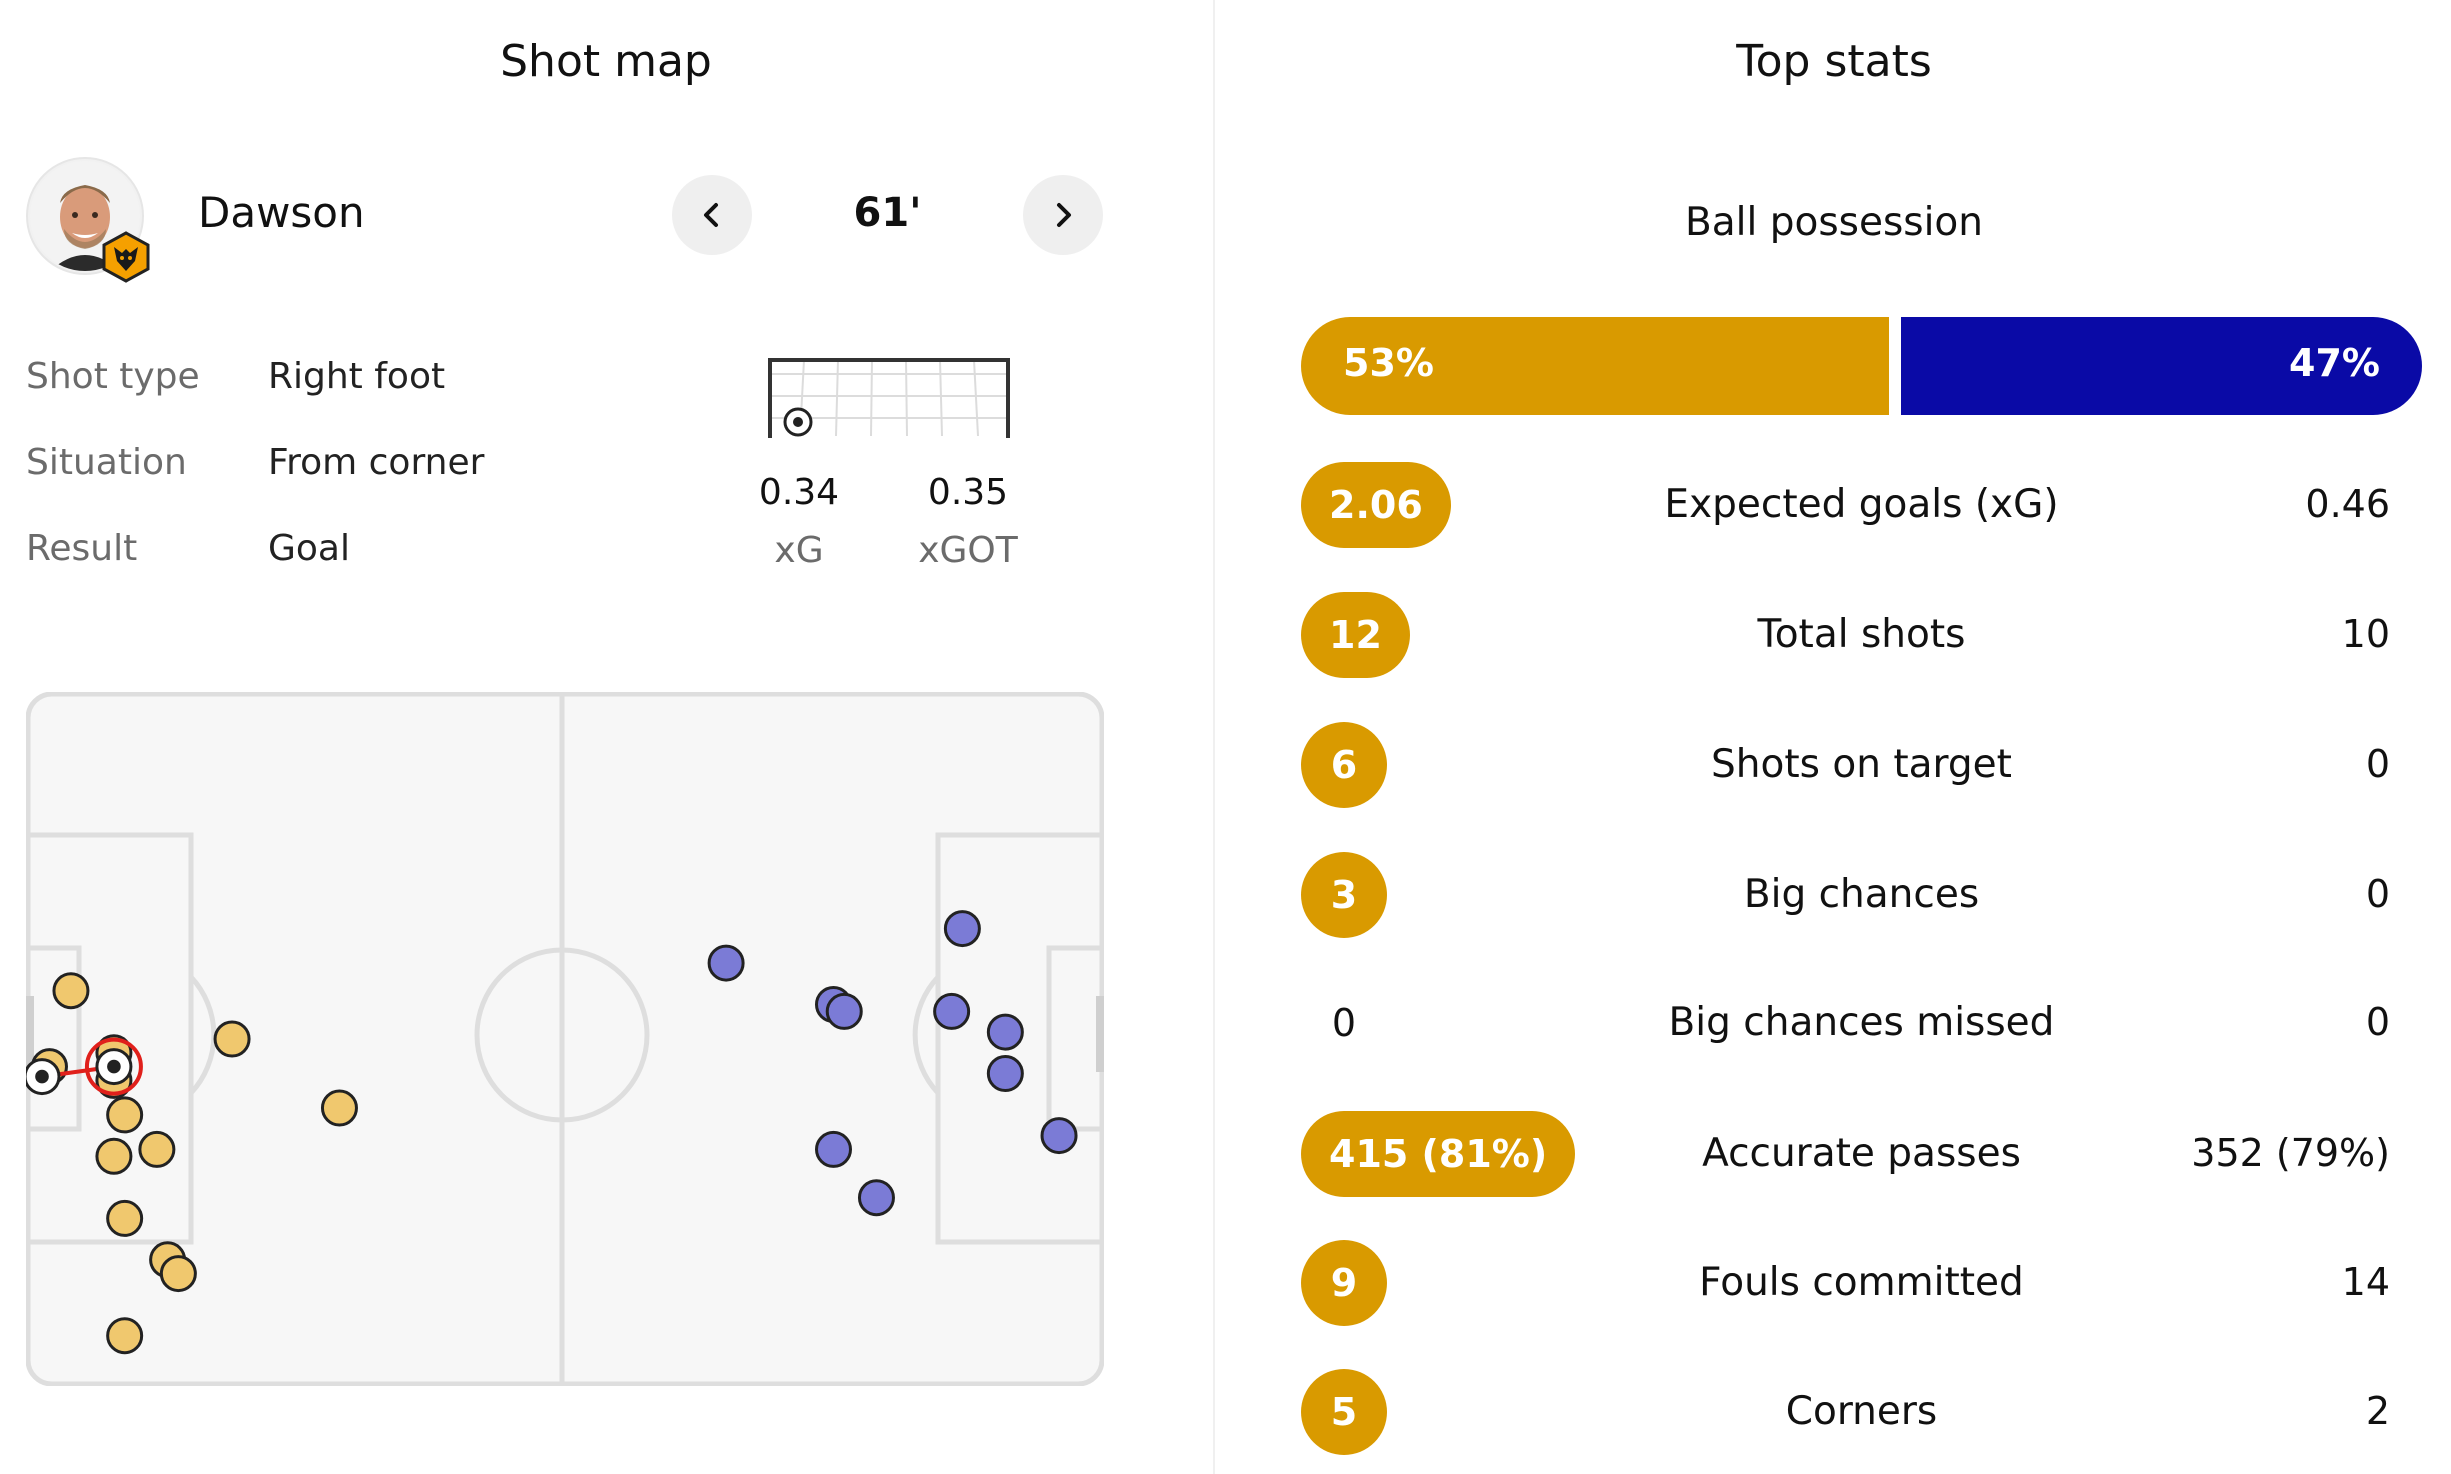  What do you see at coordinates (1344, 1283) in the screenshot?
I see `stat-home-value: 9` at bounding box center [1344, 1283].